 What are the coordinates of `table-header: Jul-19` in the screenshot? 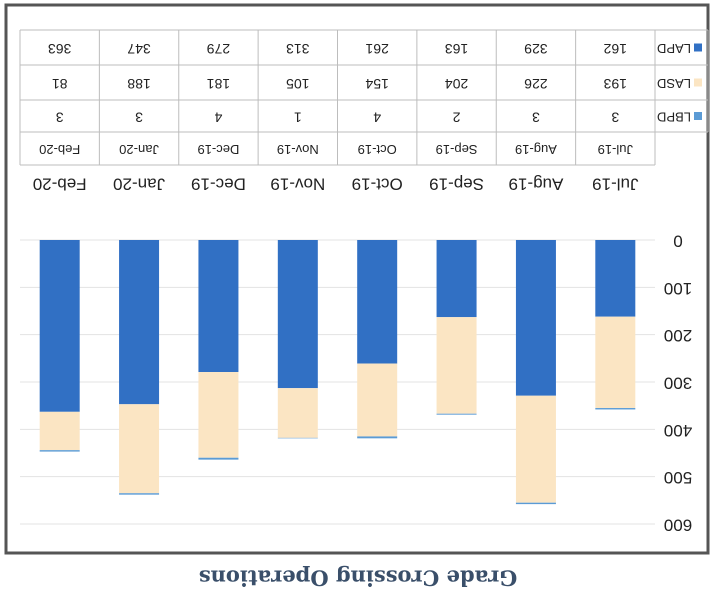 It's located at (615, 149).